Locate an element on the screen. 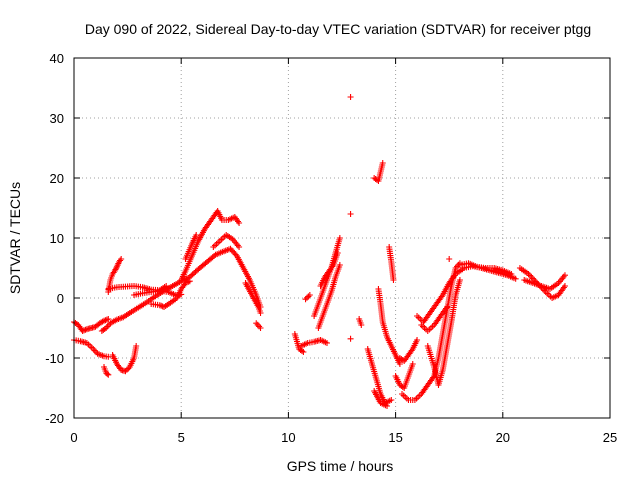 This screenshot has height=480, width=640. x-tick-label: 15 is located at coordinates (395, 437).